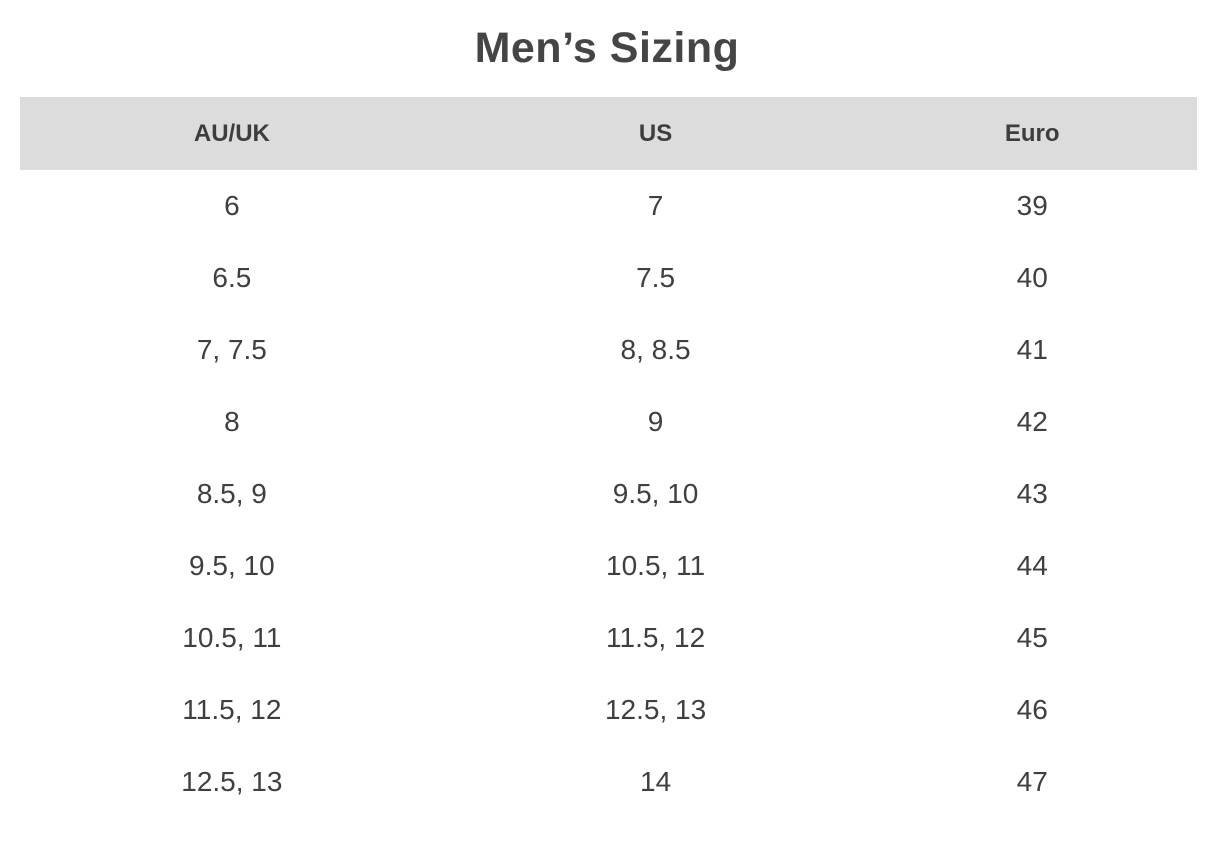 Image resolution: width=1214 pixels, height=856 pixels. What do you see at coordinates (232, 277) in the screenshot?
I see `table-cell: 6.5` at bounding box center [232, 277].